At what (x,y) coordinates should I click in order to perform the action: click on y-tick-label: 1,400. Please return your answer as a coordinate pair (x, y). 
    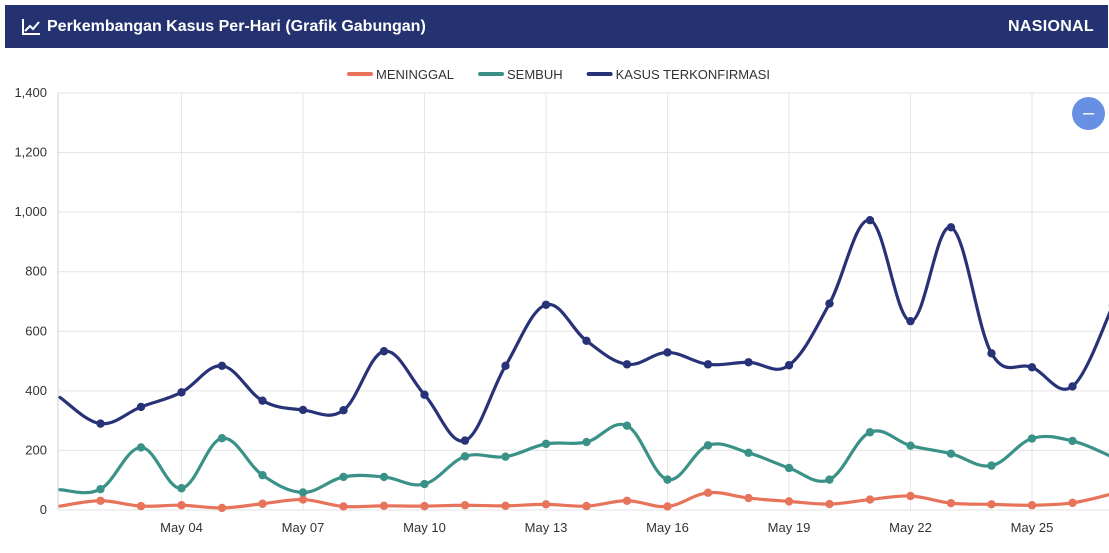
    Looking at the image, I should click on (30, 92).